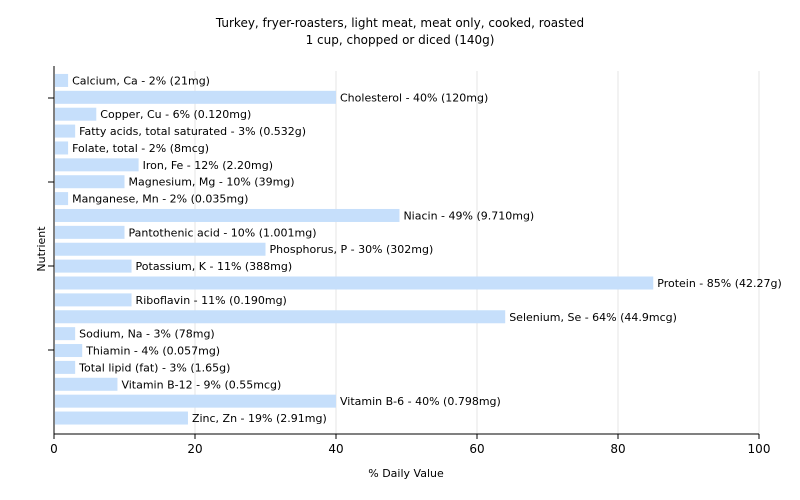 This screenshot has width=800, height=500. I want to click on bar-label: Calcium, Ca - 2% (21mg), so click(141, 80).